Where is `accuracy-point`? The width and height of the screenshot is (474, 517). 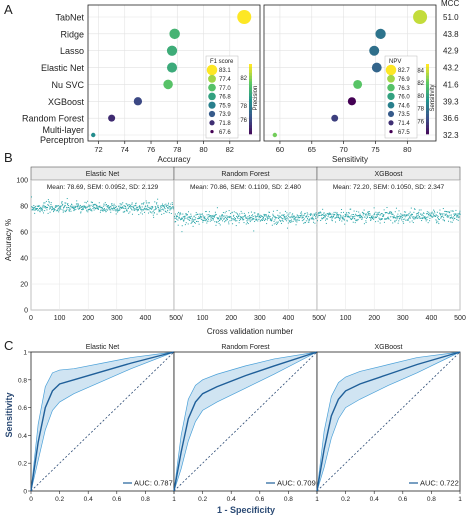
accuracy-point is located at coordinates (174, 34).